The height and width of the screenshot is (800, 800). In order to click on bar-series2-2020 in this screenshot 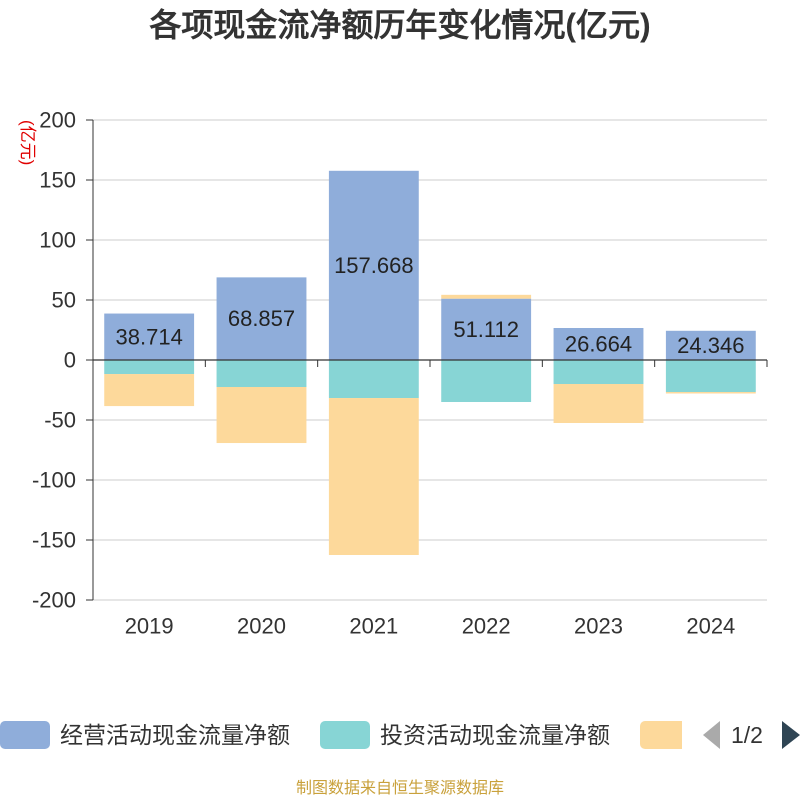, I will do `click(261, 373)`.